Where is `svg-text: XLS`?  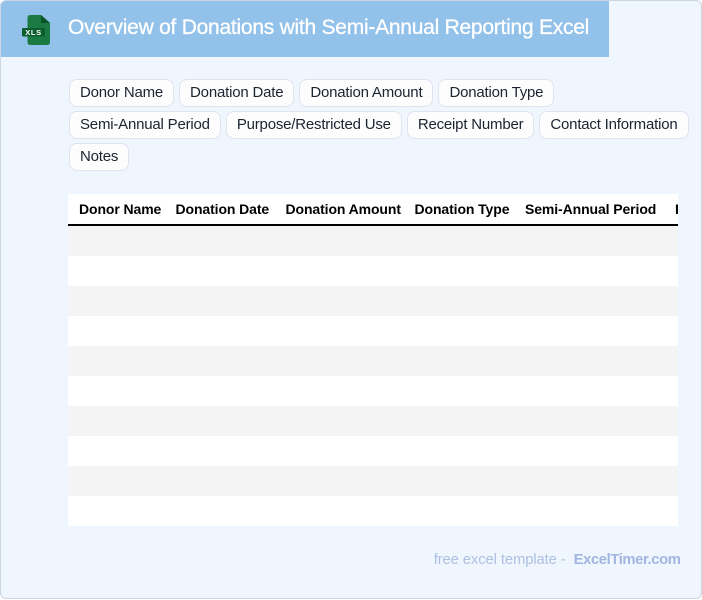
svg-text: XLS is located at coordinates (33, 32).